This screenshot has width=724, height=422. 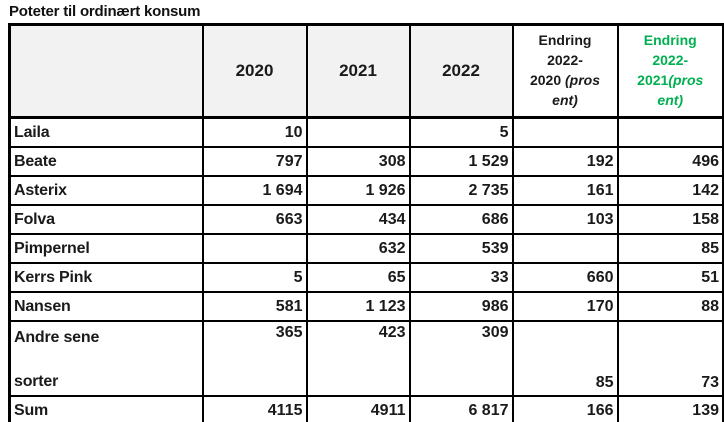 I want to click on value-cell: 1 529, so click(x=461, y=161).